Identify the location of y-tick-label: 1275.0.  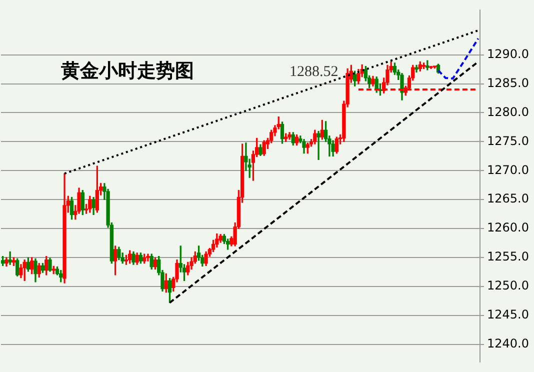
(508, 141).